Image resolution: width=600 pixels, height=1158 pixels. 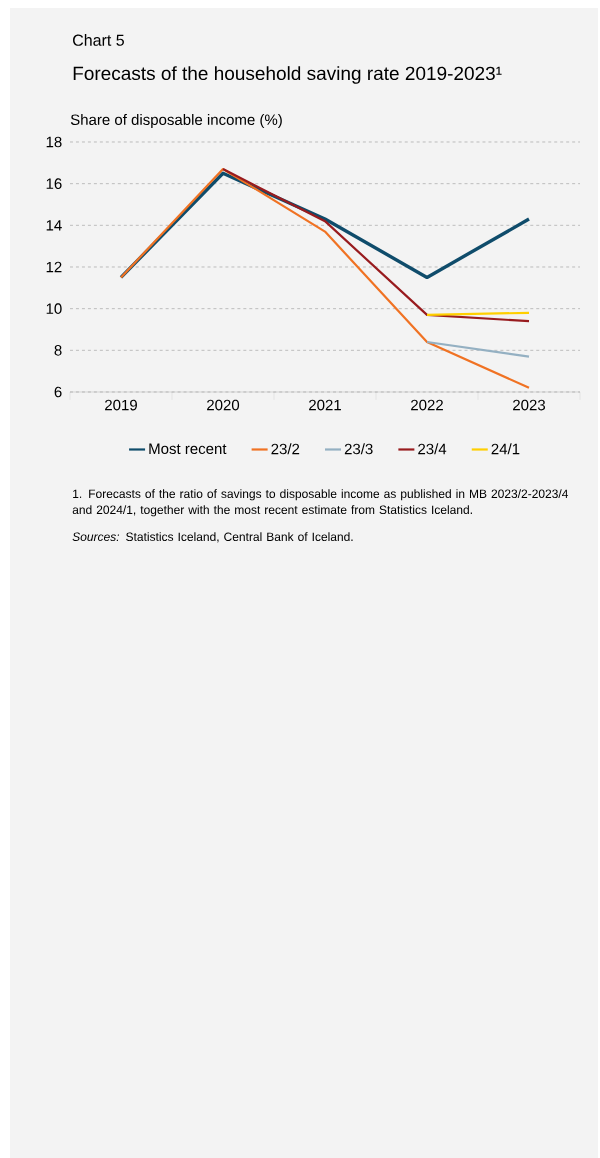 I want to click on chart-subtitle: Forecasts of the household saving rate 2019-2023¹, so click(x=287, y=75).